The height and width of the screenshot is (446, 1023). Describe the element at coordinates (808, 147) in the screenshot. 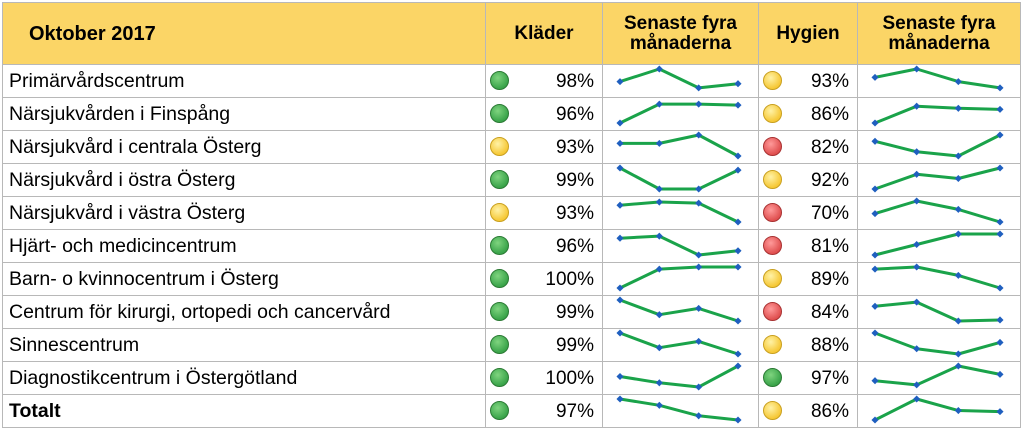

I see `hygien-cell: 82%` at that location.